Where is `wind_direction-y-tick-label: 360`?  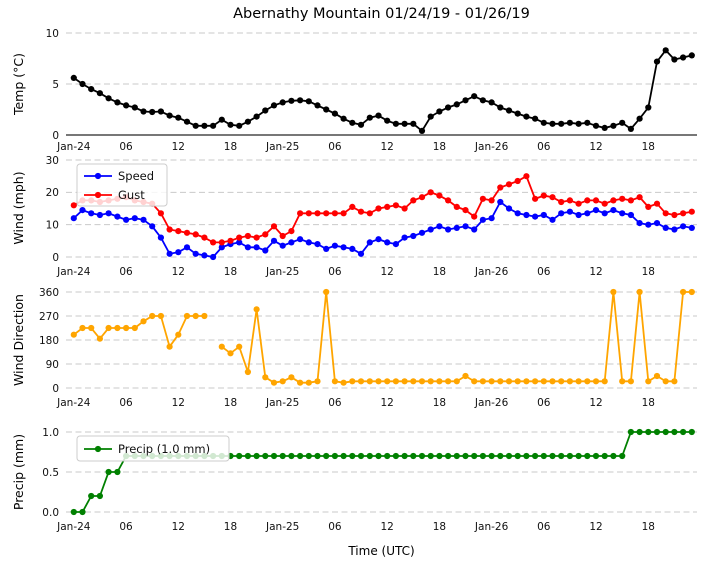
wind_direction-y-tick-label: 360 is located at coordinates (49, 293).